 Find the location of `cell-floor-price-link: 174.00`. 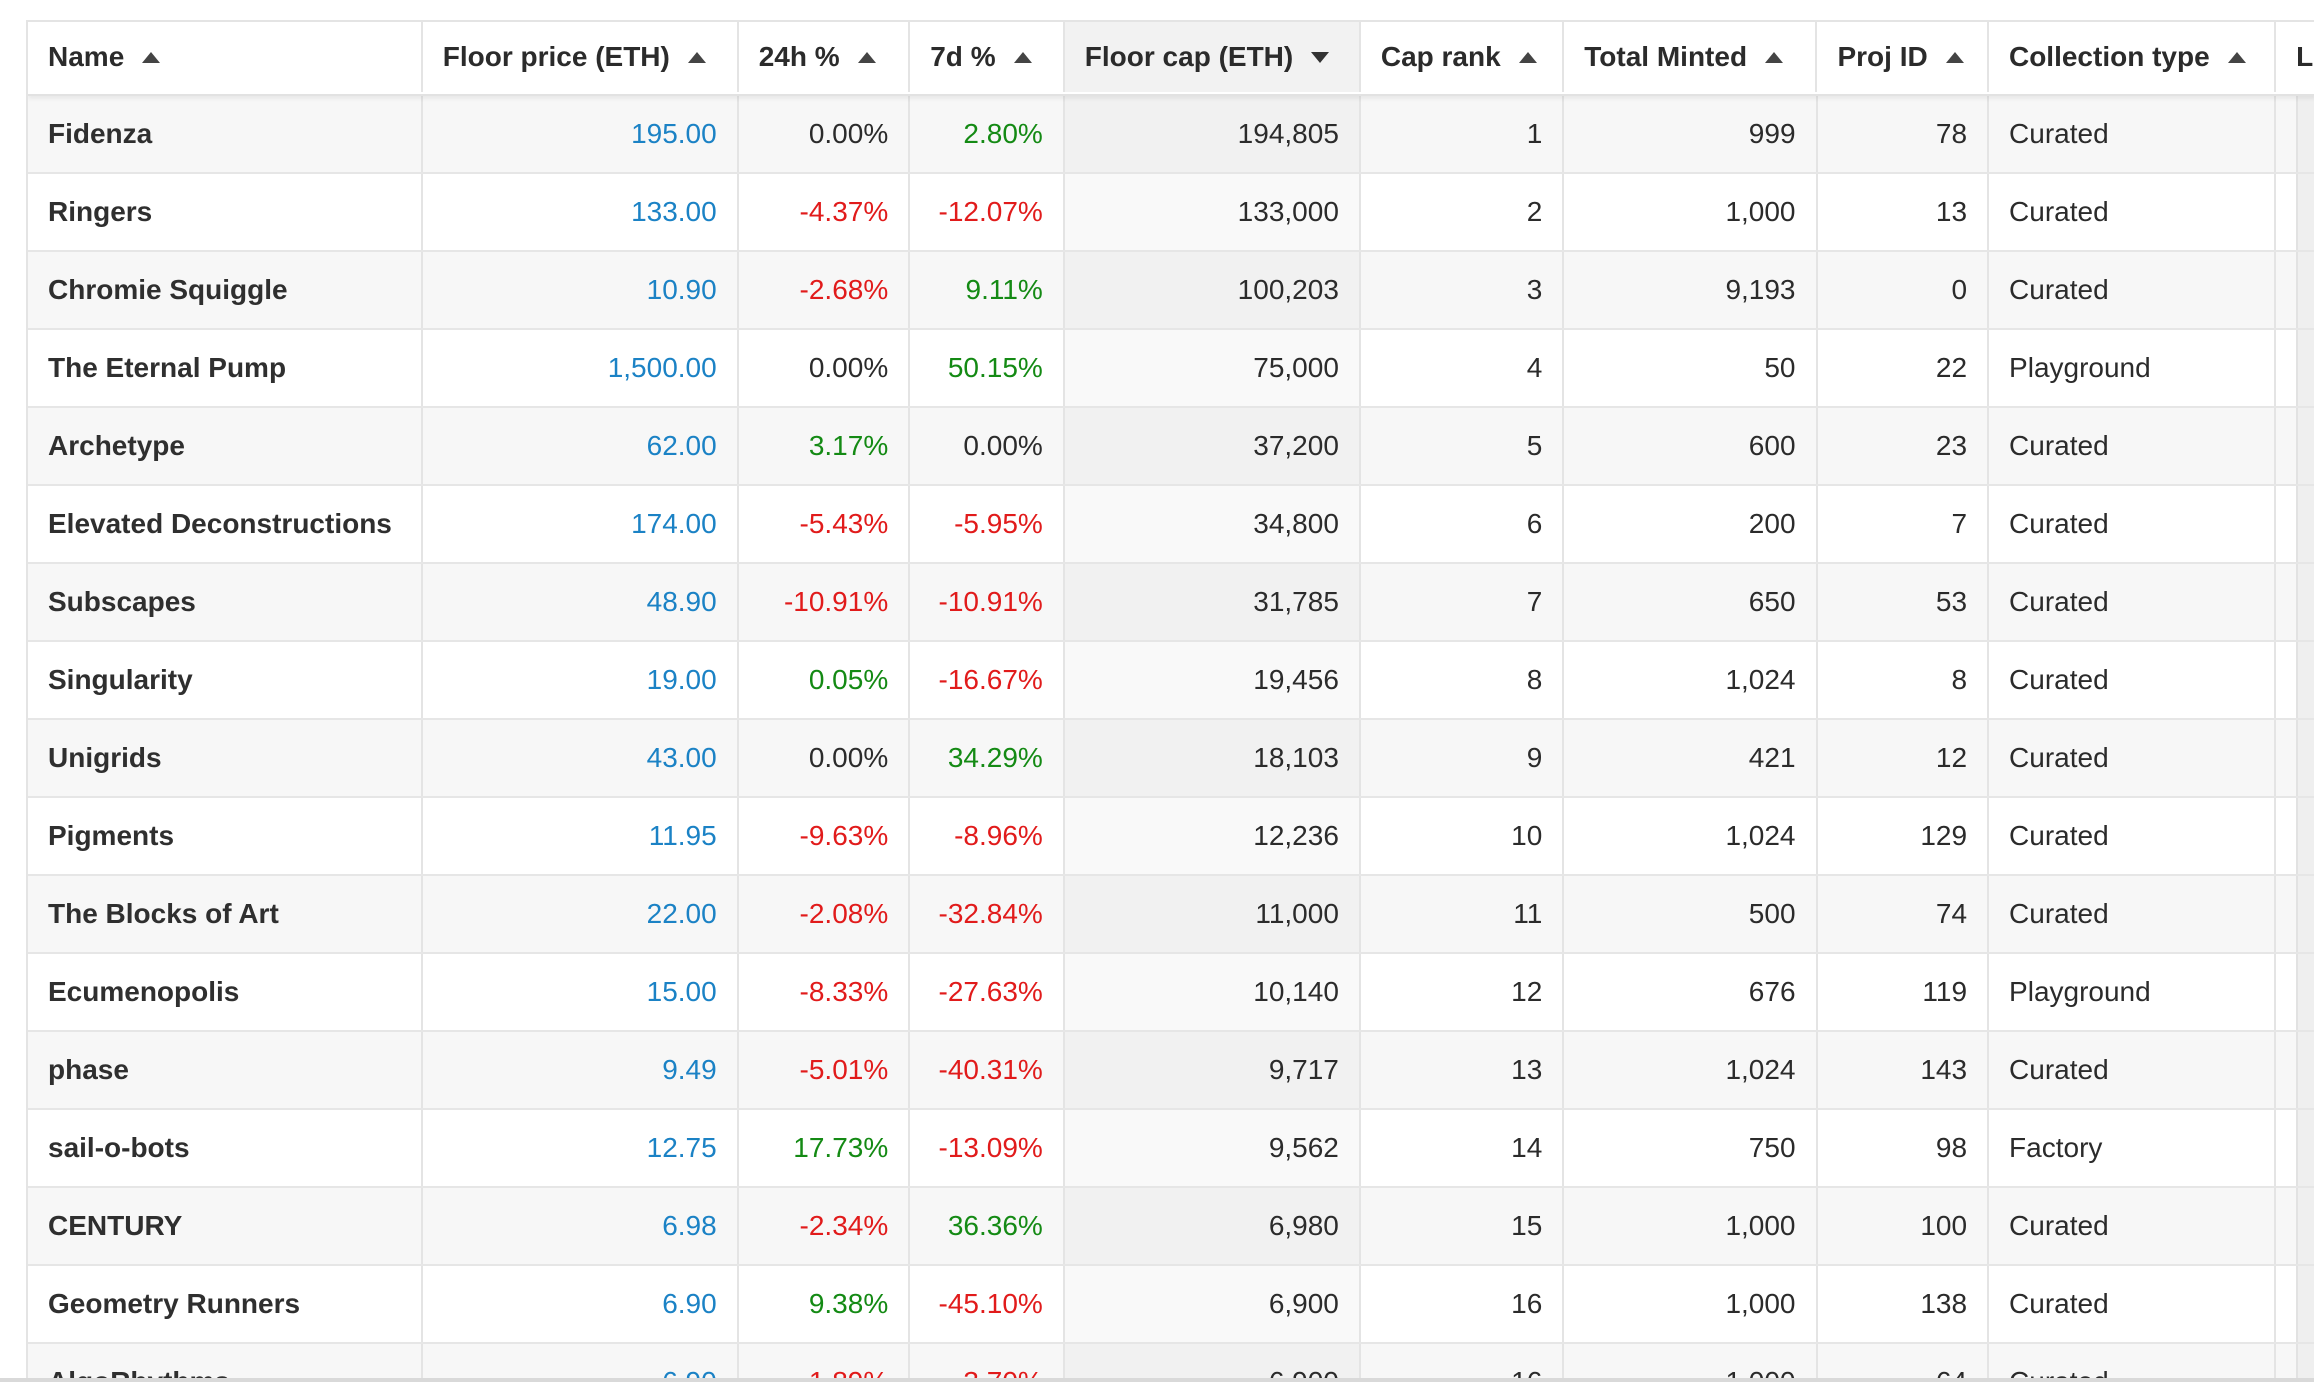

cell-floor-price-link: 174.00 is located at coordinates (581, 524).